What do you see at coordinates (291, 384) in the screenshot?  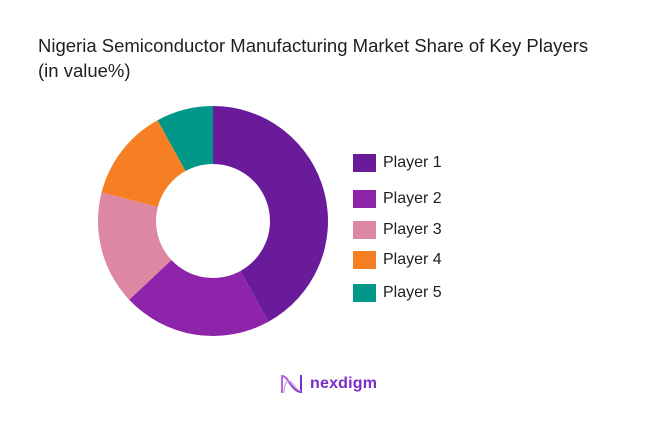 I see `nexdigm-wave-icon` at bounding box center [291, 384].